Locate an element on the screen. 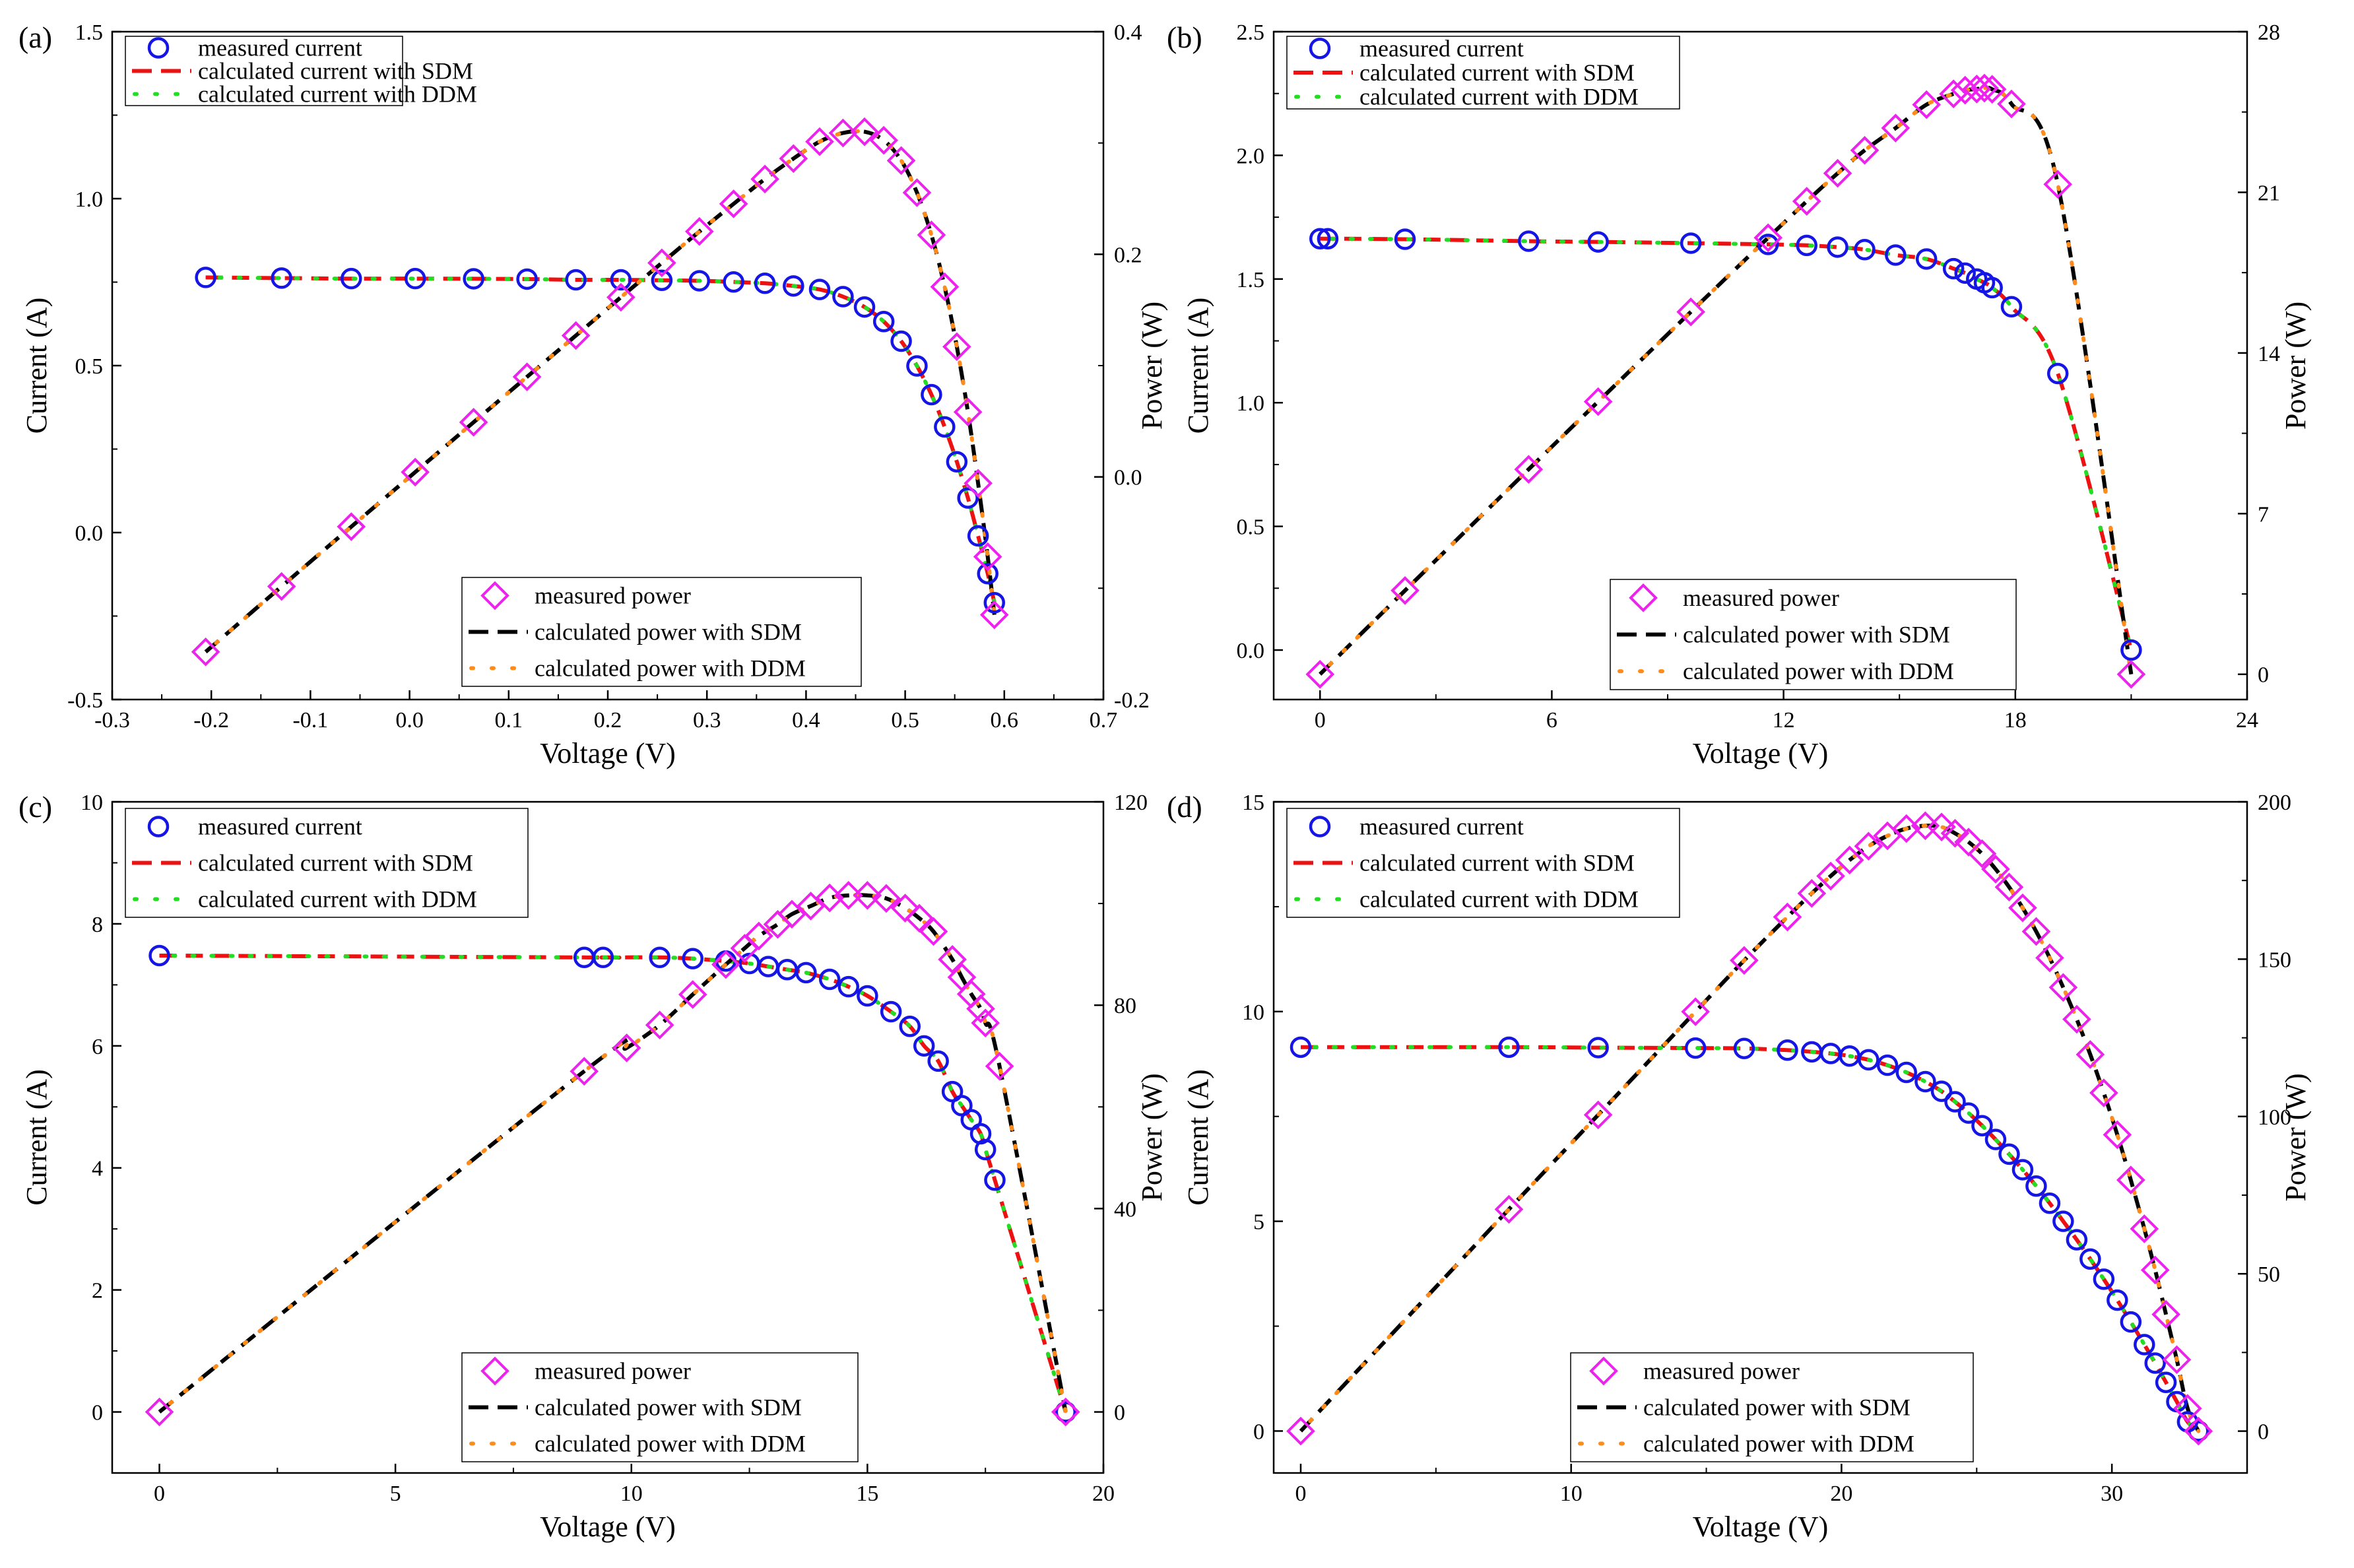 The width and height of the screenshot is (2354, 1568). legend-label: measured current is located at coordinates (1441, 827).